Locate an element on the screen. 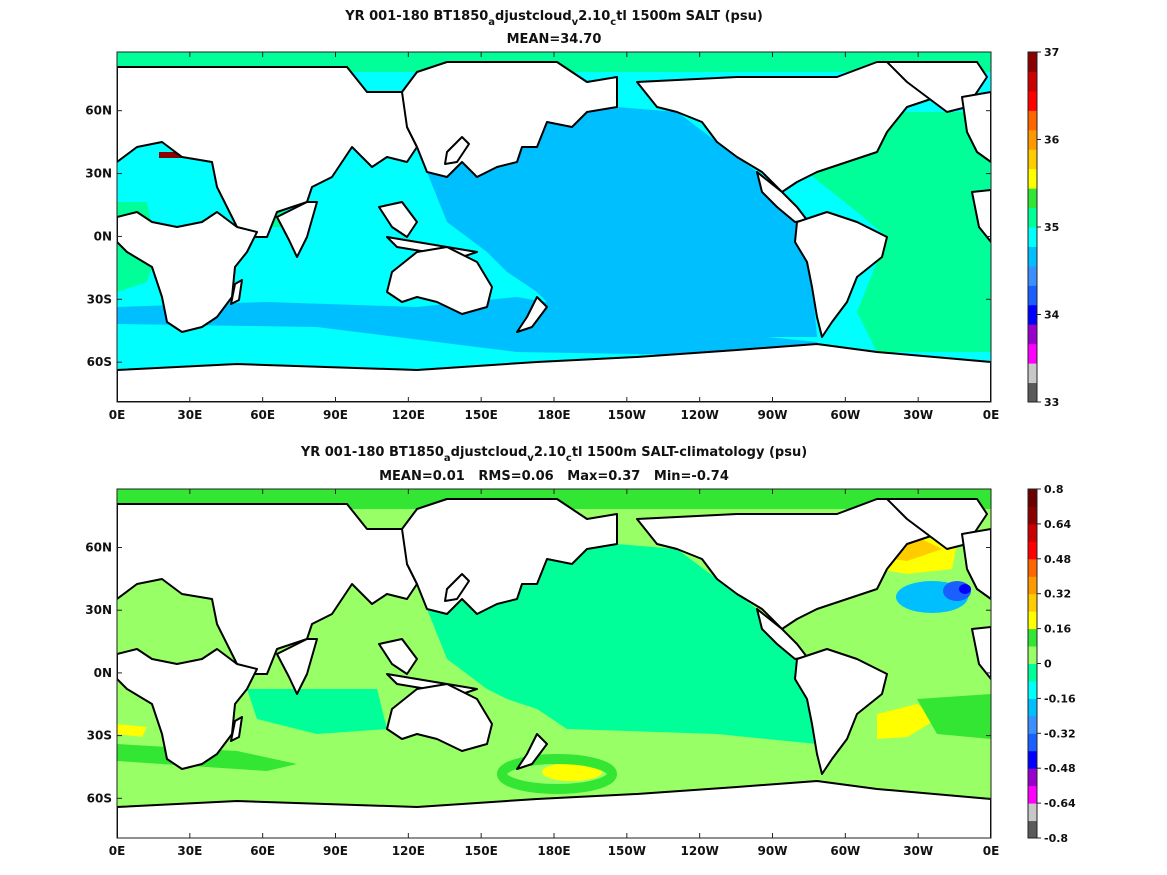 This screenshot has height=875, width=1167. panel2-region-gulf-stream-core is located at coordinates (965, 589).